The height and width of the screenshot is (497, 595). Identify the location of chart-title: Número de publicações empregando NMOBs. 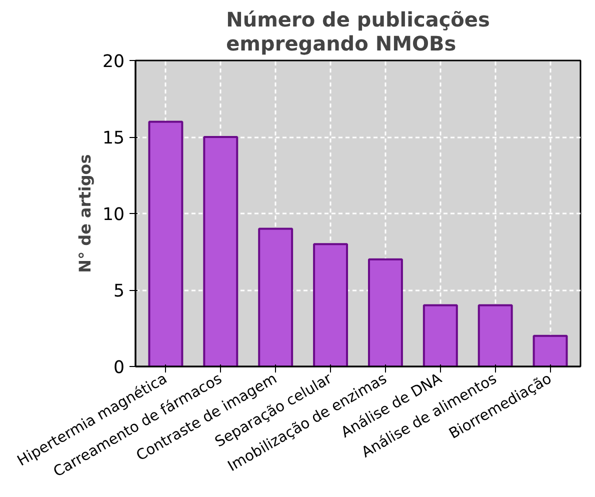
(358, 32).